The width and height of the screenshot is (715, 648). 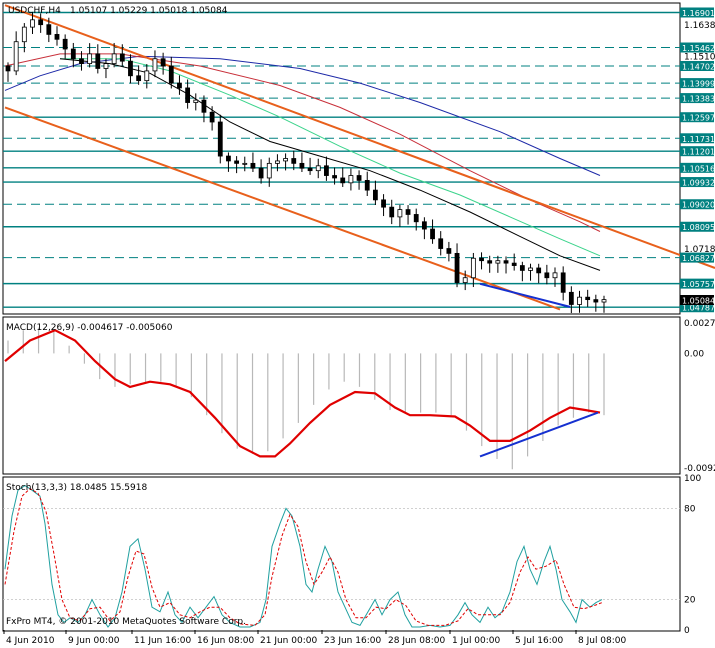 I want to click on current-price-tag, so click(x=697, y=300).